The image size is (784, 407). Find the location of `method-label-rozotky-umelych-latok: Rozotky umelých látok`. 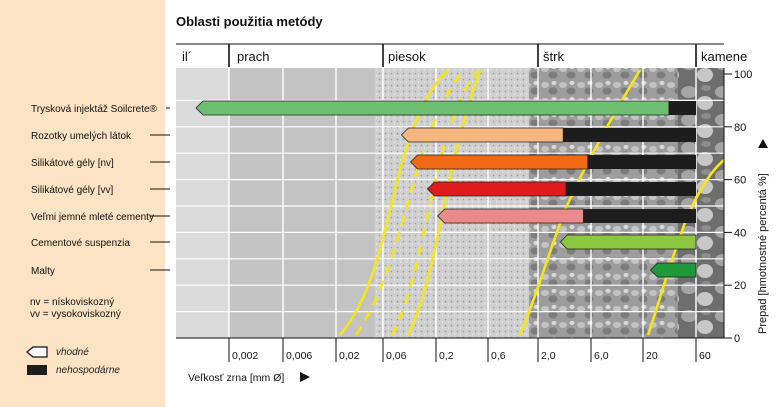

method-label-rozotky-umelych-latok: Rozotky umelých látok is located at coordinates (81, 136).